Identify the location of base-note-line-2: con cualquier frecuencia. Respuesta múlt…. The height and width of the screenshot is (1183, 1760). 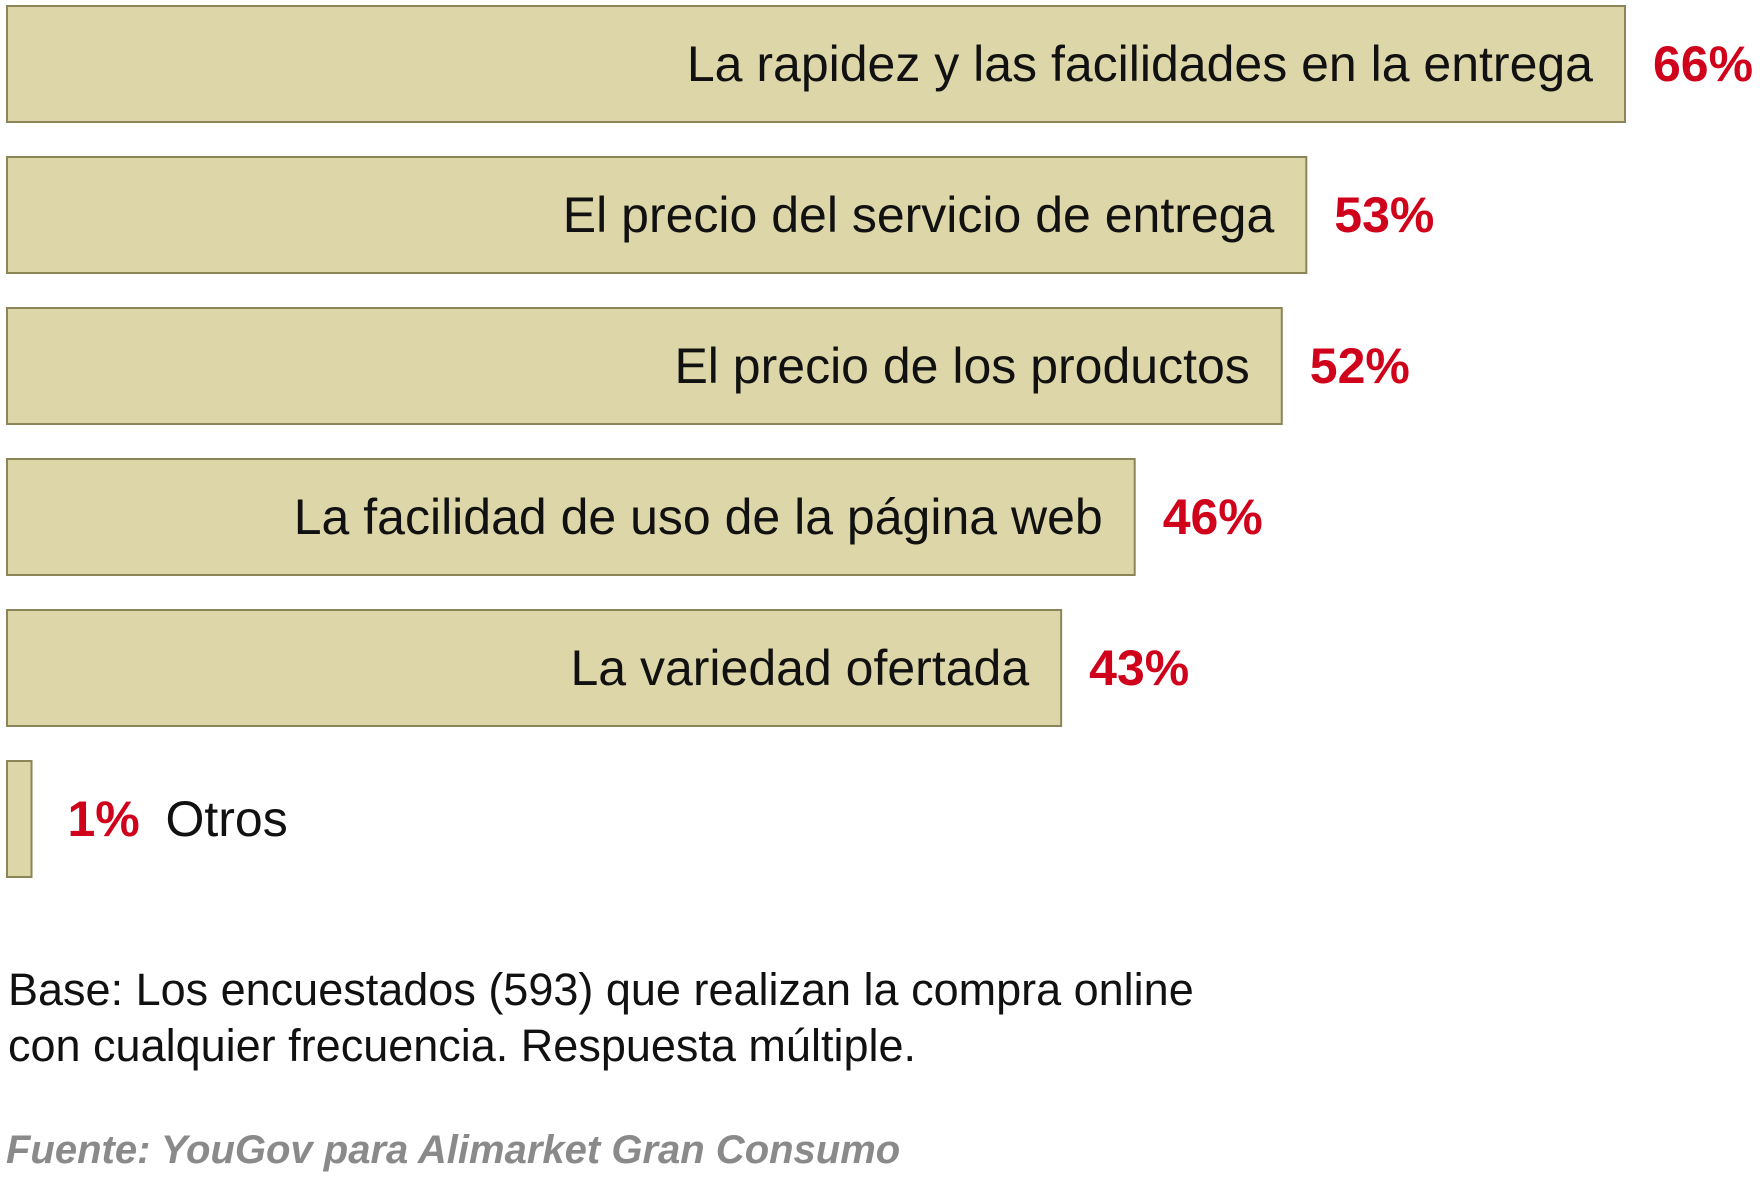
(462, 1045).